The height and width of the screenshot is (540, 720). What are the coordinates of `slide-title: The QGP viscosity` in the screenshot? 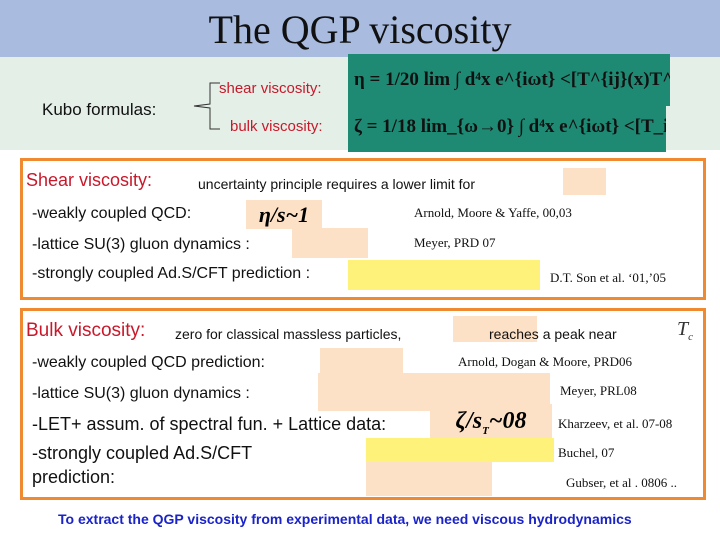 It's located at (360, 29).